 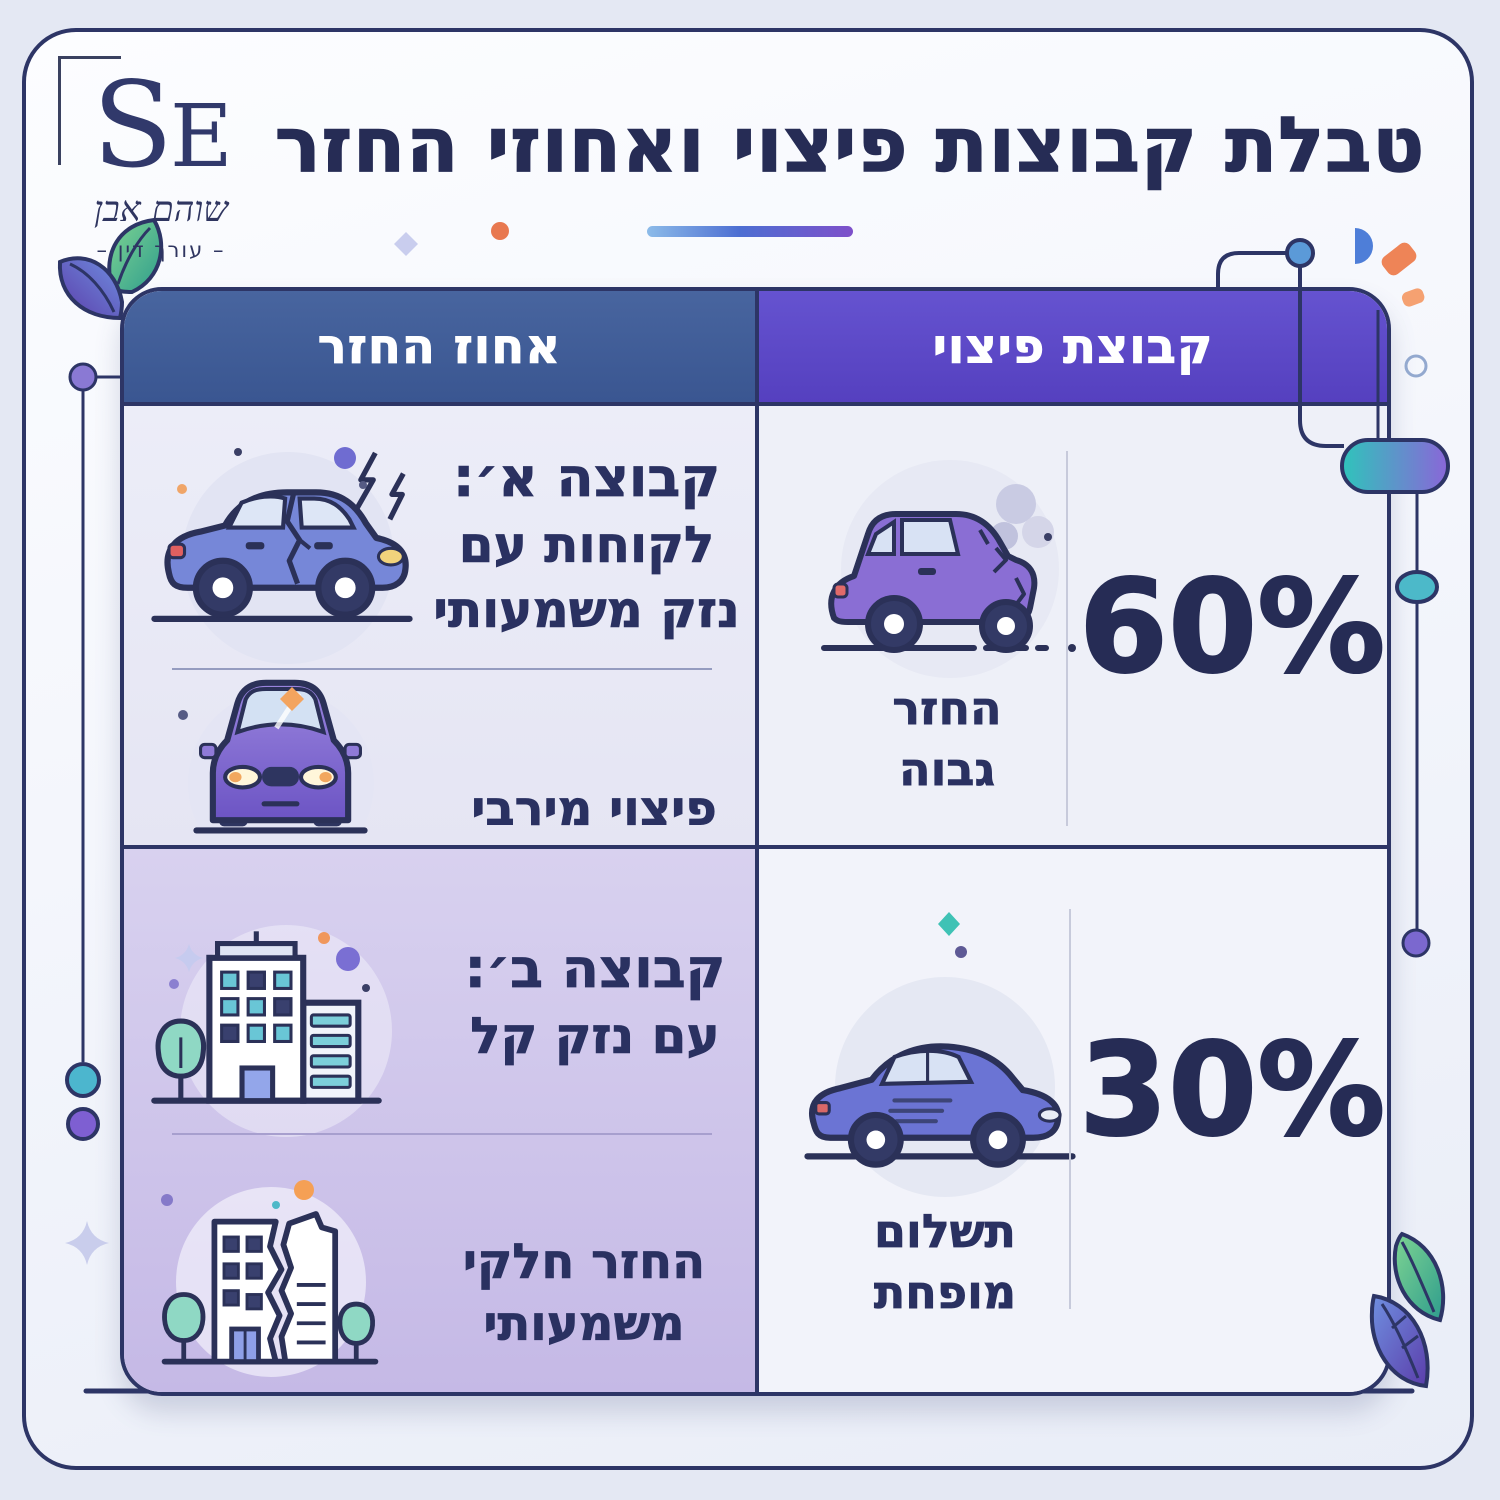 I want to click on group-b-text: קבוצה ב׳: עם נזק קל, so click(x=595, y=1003).